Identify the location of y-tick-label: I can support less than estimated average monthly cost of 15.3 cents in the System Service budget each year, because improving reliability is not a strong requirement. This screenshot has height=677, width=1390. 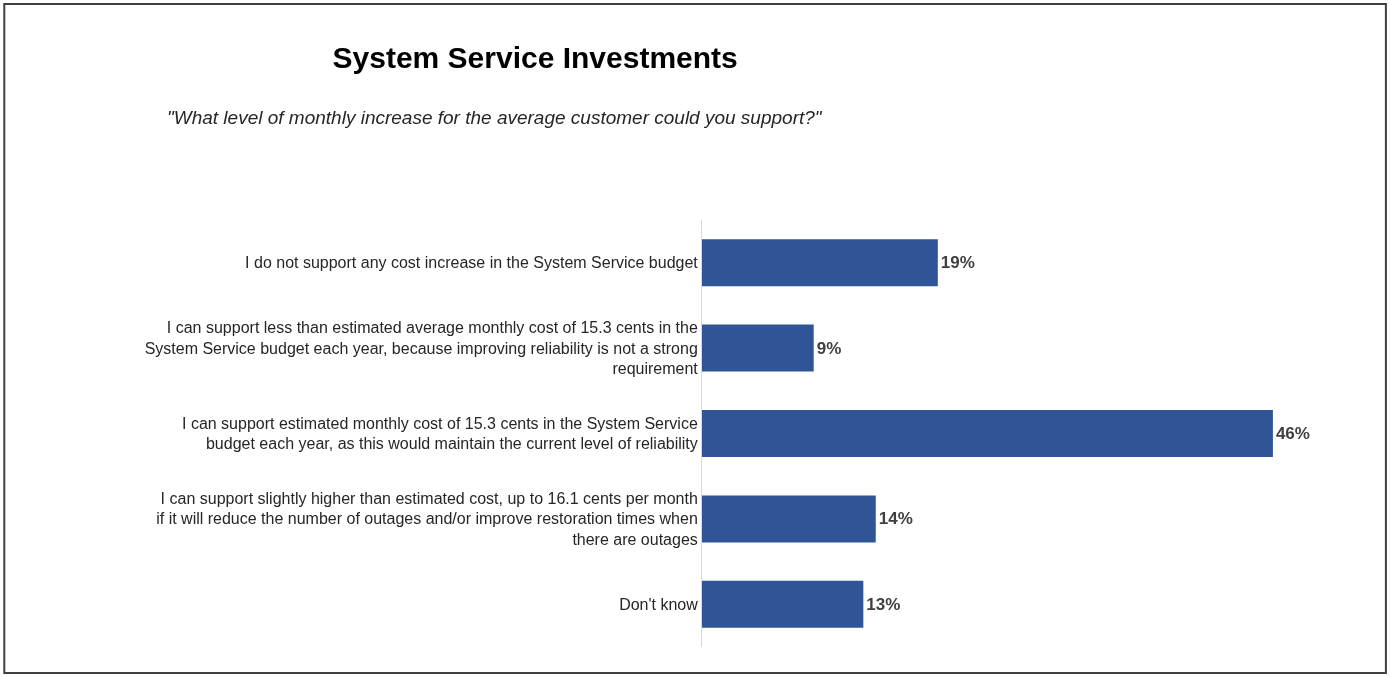
(421, 348).